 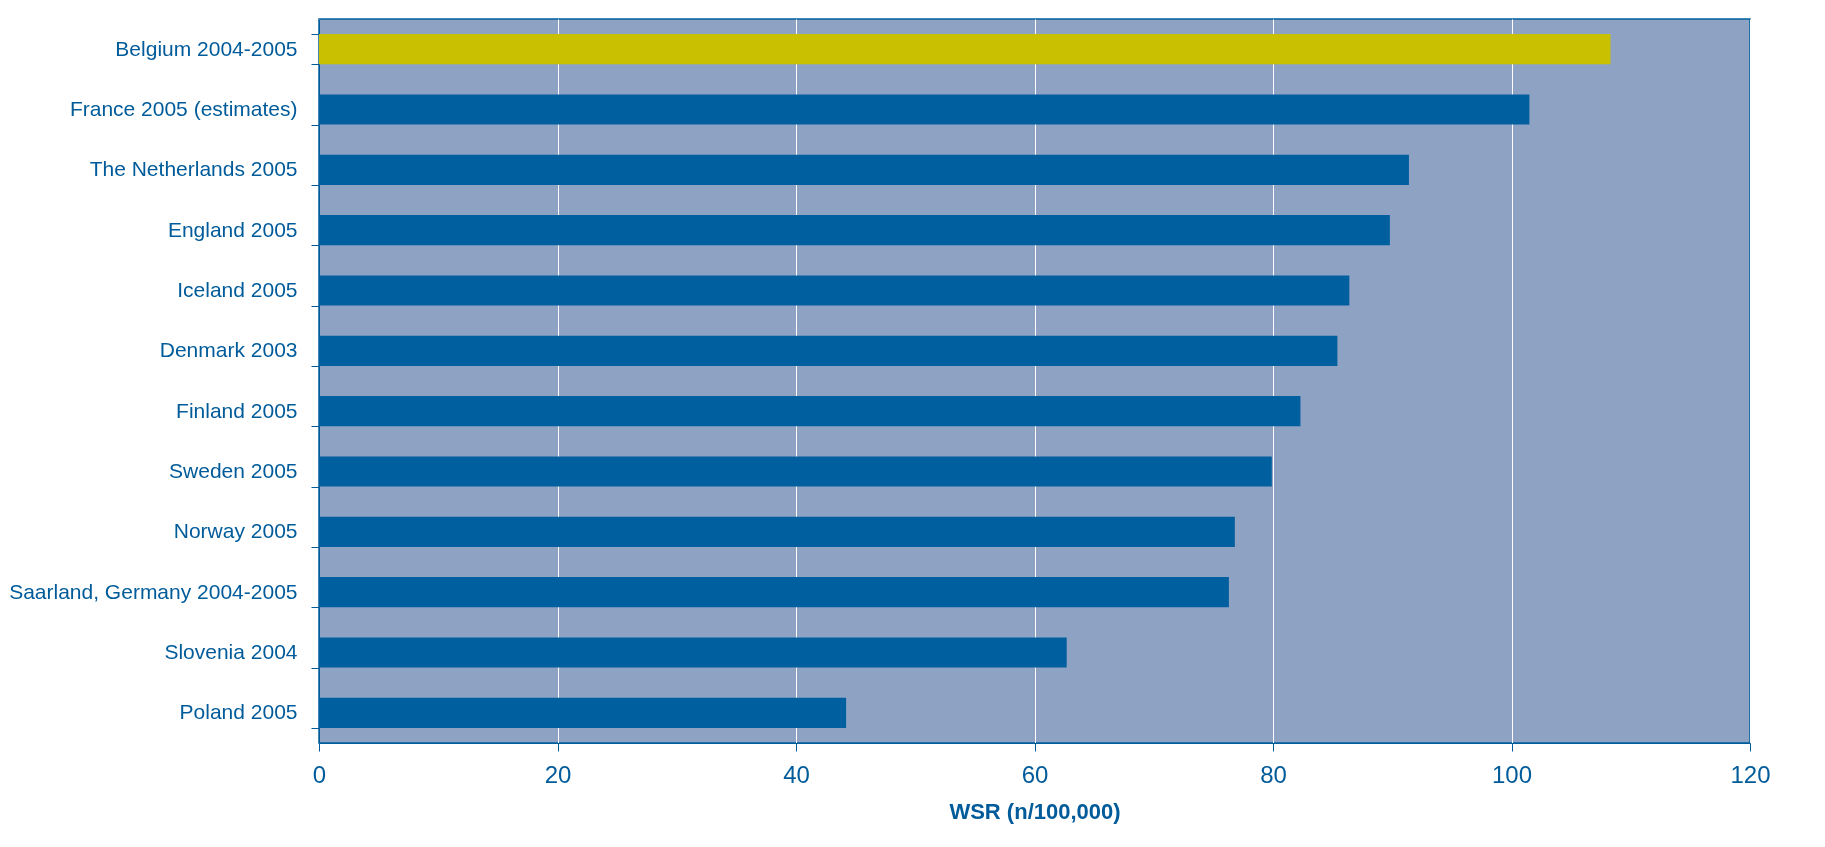 What do you see at coordinates (206, 48) in the screenshot?
I see `y-tick-label: Belgium 2004-2005` at bounding box center [206, 48].